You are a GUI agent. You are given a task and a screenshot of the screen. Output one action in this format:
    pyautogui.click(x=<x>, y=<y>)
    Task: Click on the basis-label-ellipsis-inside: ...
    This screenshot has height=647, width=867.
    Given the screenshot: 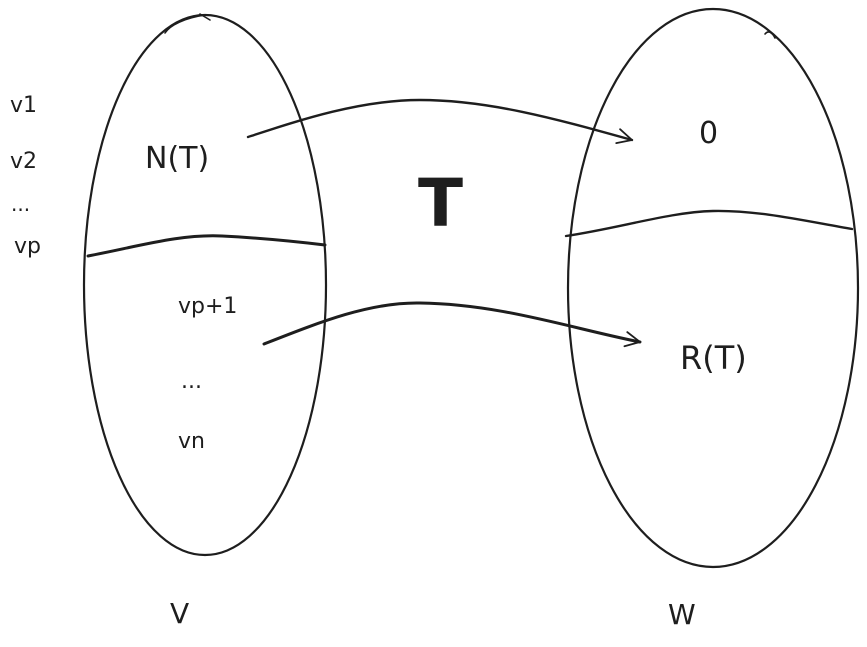 What is the action you would take?
    pyautogui.click(x=191, y=381)
    